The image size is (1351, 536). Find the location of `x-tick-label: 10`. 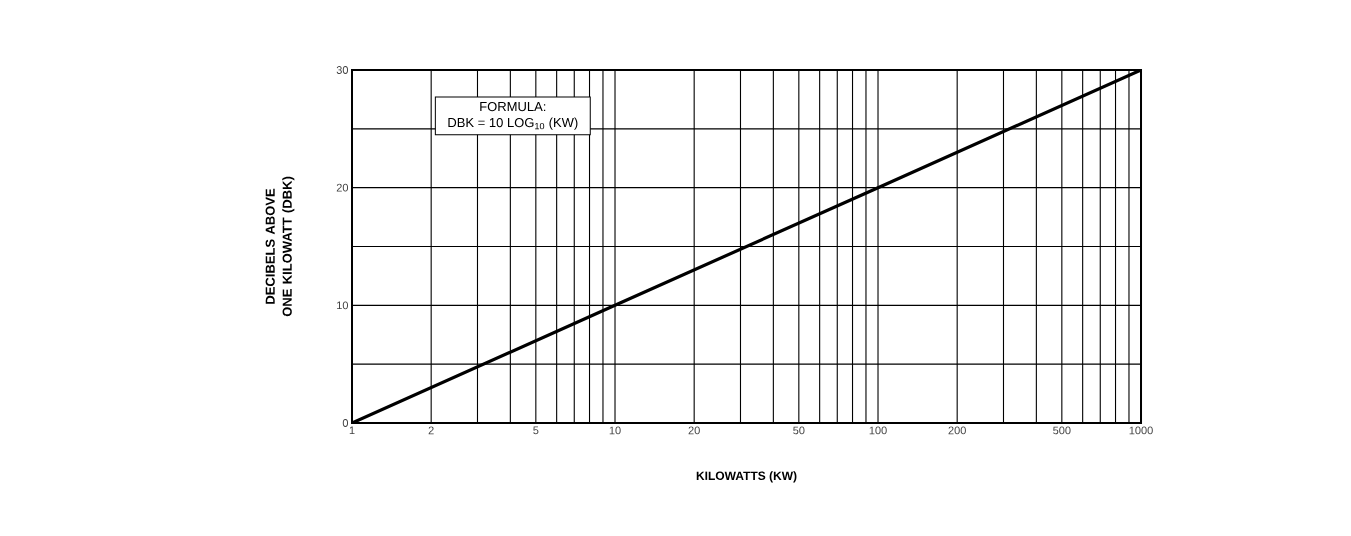

x-tick-label: 10 is located at coordinates (615, 430).